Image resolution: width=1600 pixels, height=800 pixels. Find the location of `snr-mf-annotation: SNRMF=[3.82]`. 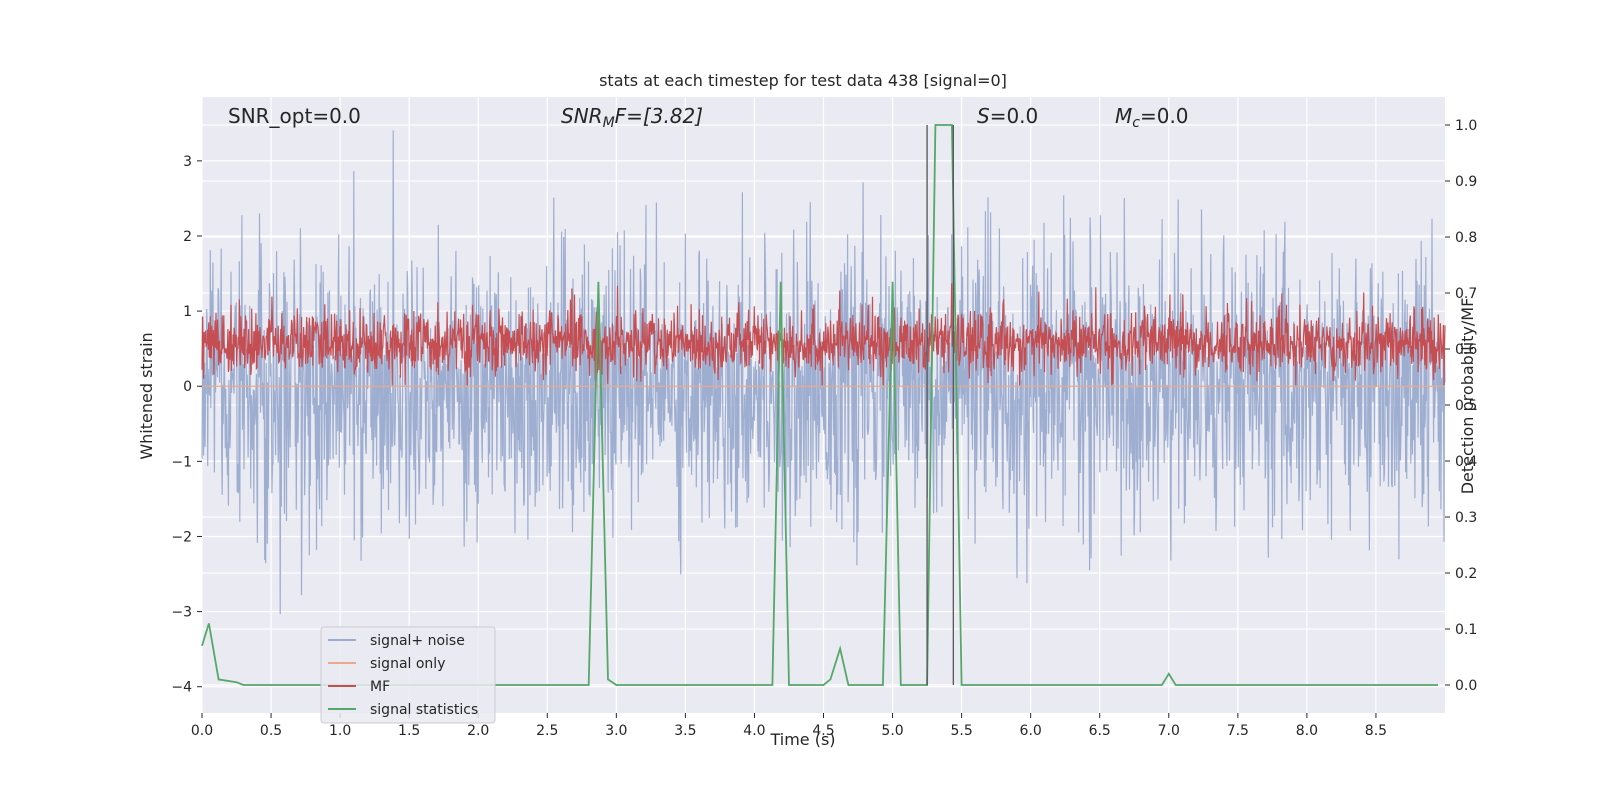

snr-mf-annotation: SNRMF=[3.82] is located at coordinates (632, 117).